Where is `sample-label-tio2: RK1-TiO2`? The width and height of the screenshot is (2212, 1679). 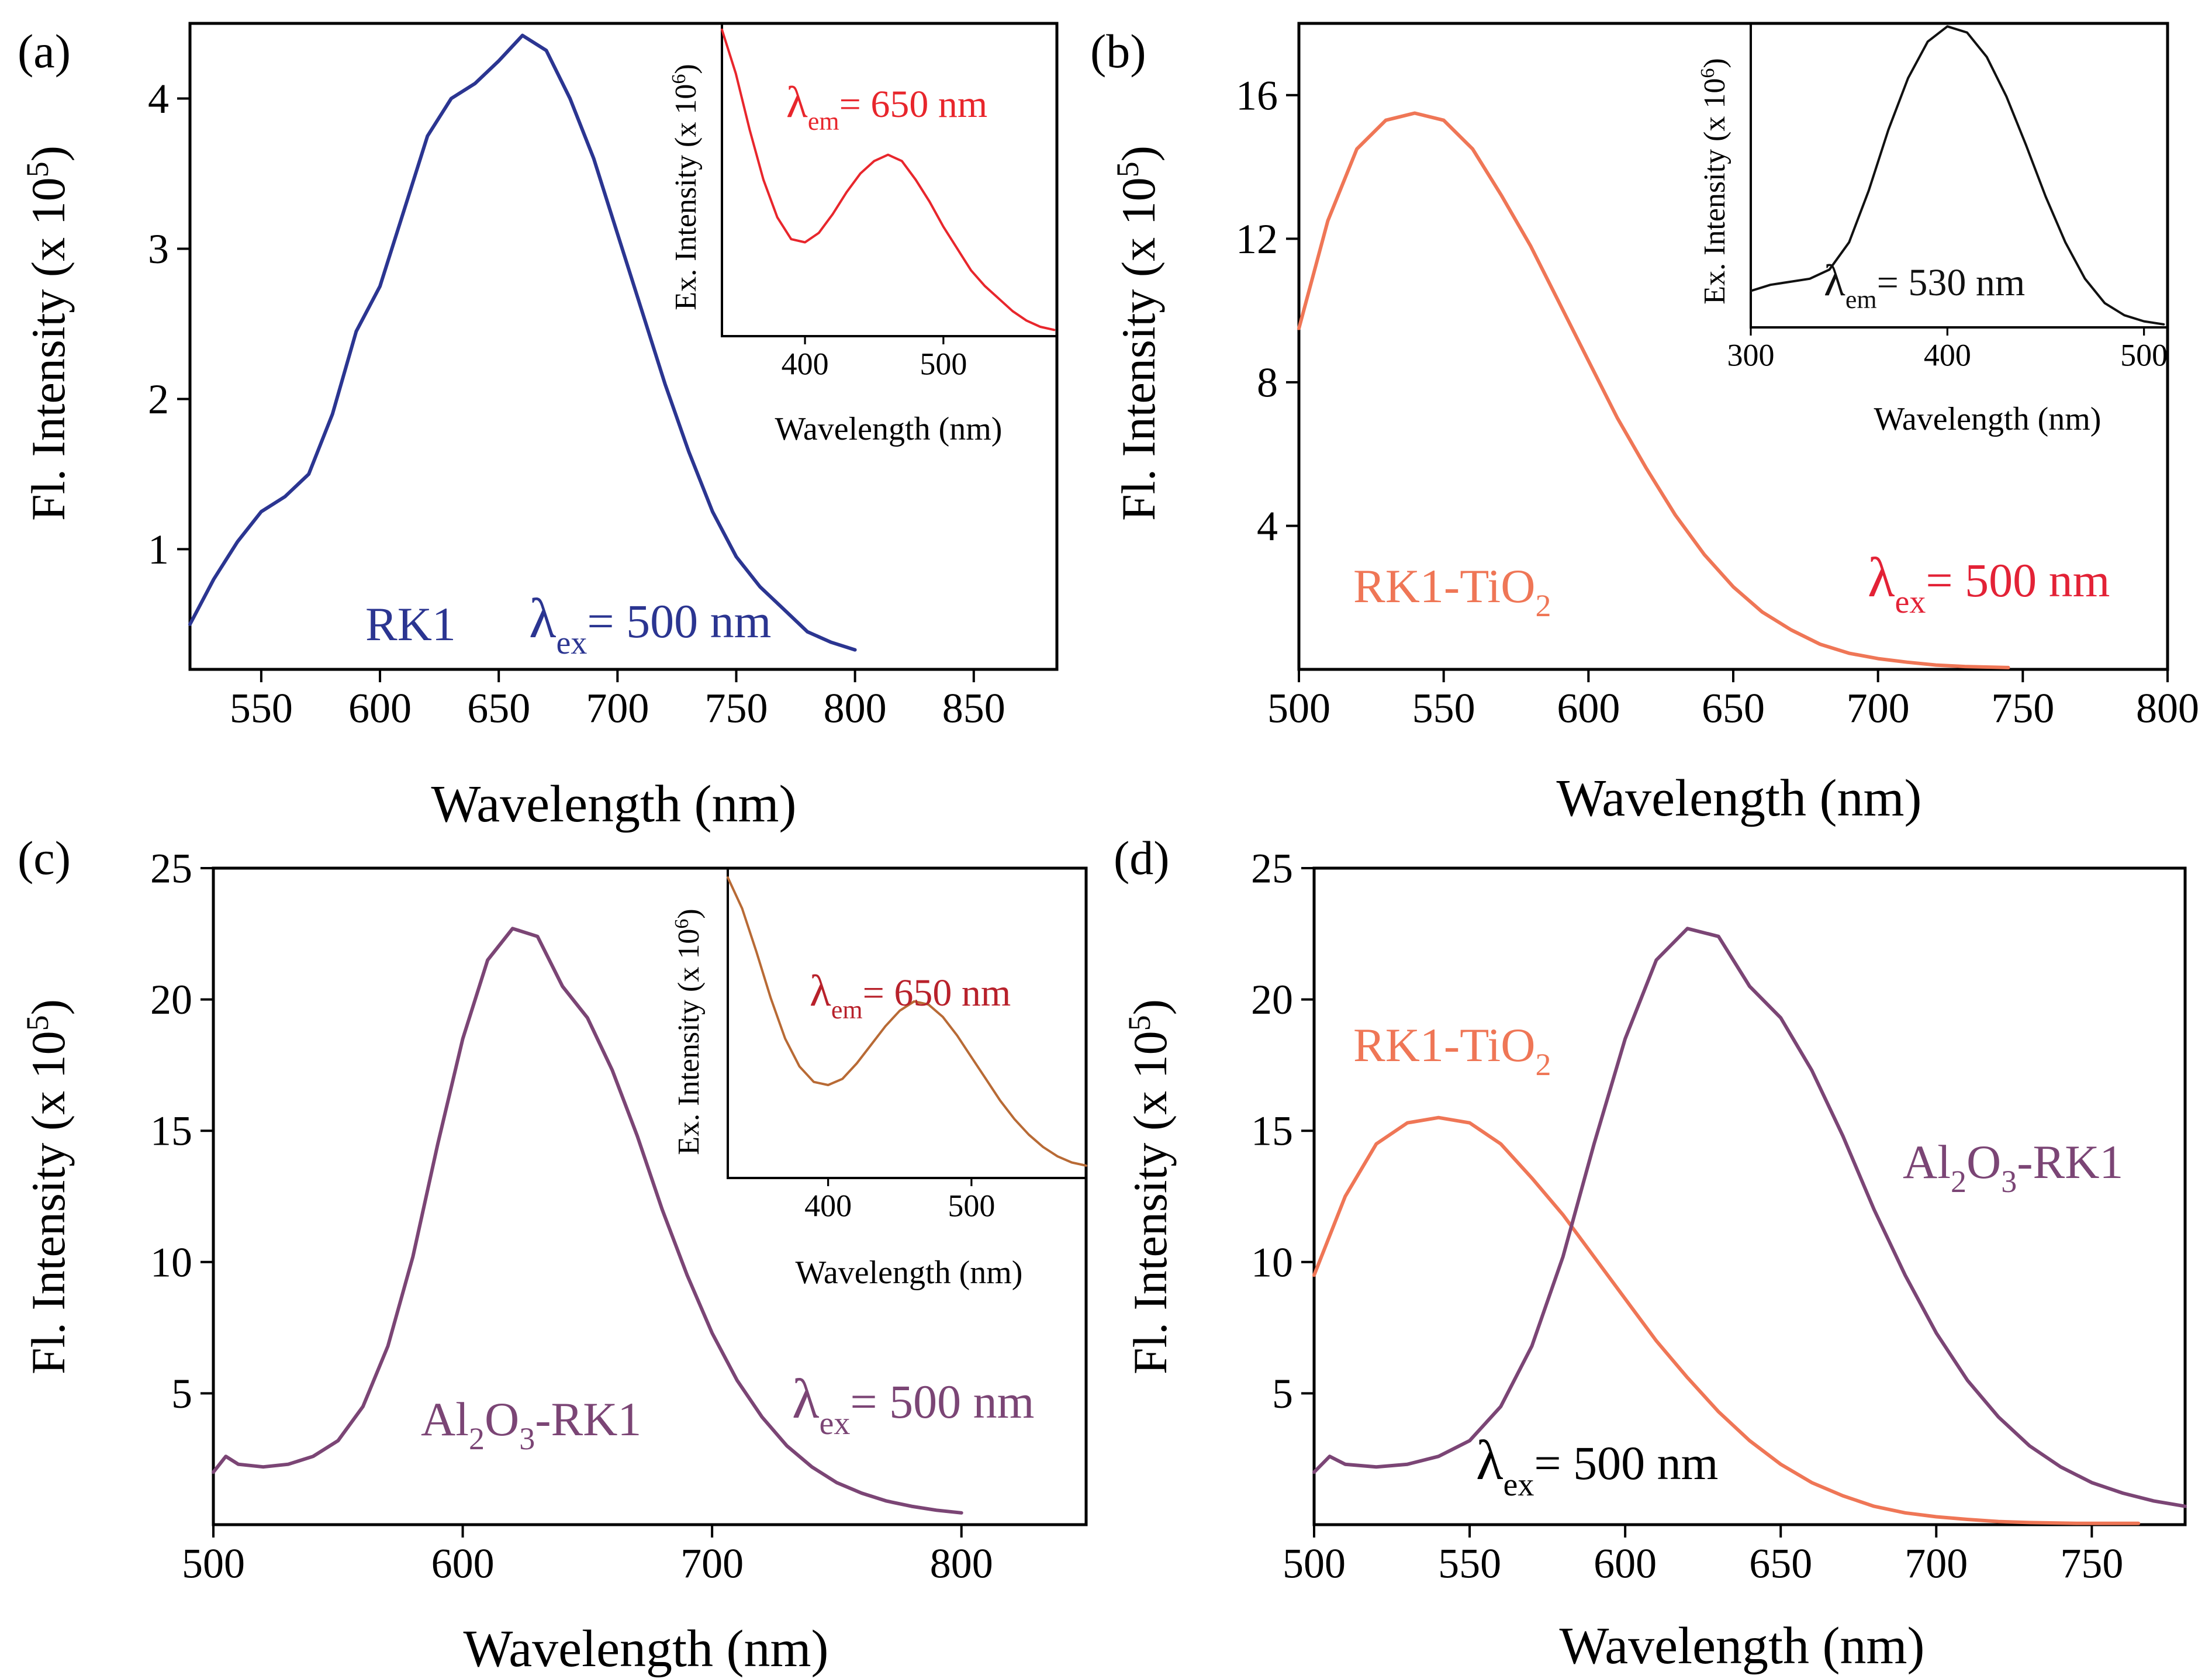
sample-label-tio2: RK1-TiO2 is located at coordinates (1452, 1050).